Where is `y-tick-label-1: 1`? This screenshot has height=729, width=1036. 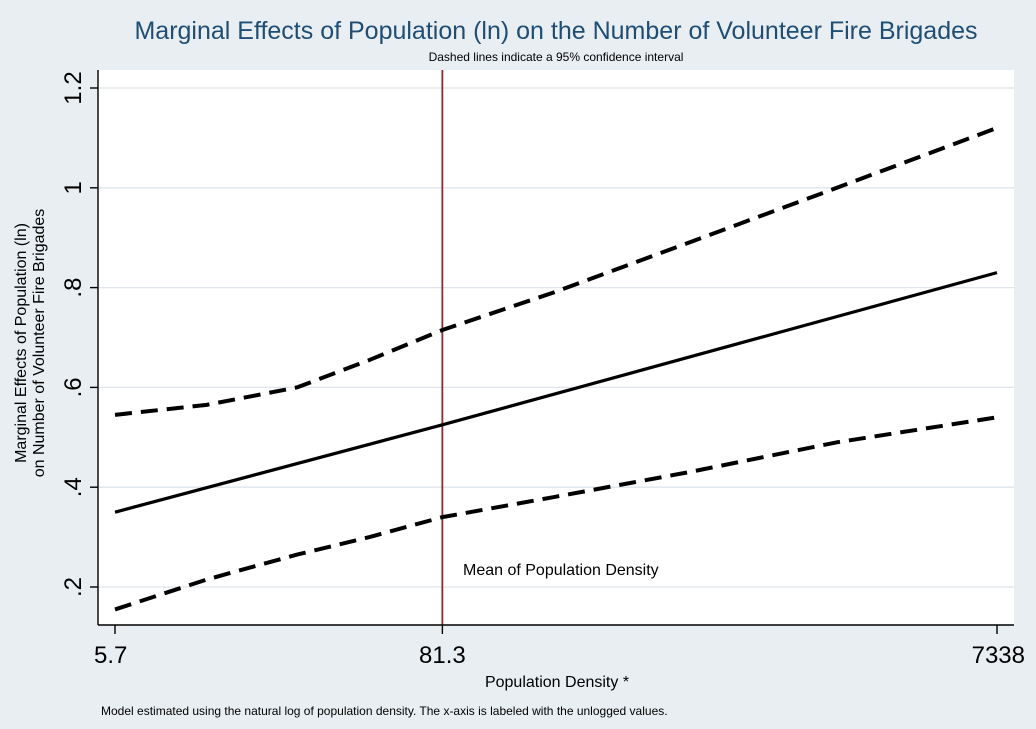
y-tick-label-1: 1 is located at coordinates (73, 187).